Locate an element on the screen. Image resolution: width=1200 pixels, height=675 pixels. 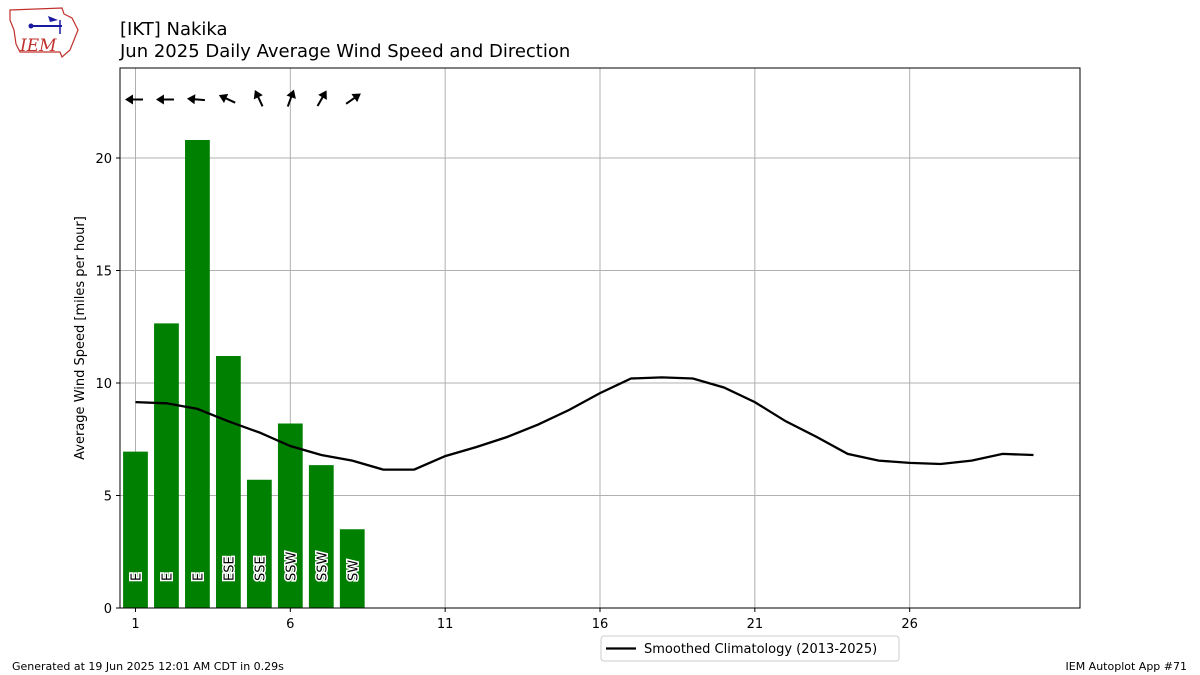
x-tick-label: 6 is located at coordinates (290, 624).